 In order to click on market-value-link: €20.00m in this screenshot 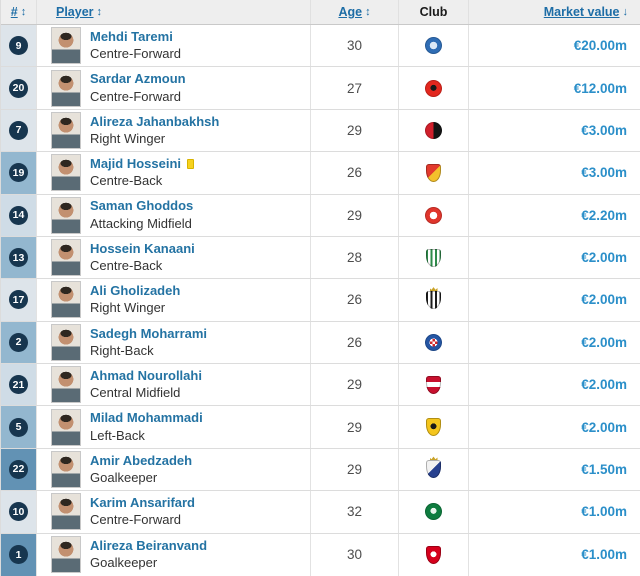, I will do `click(600, 46)`.